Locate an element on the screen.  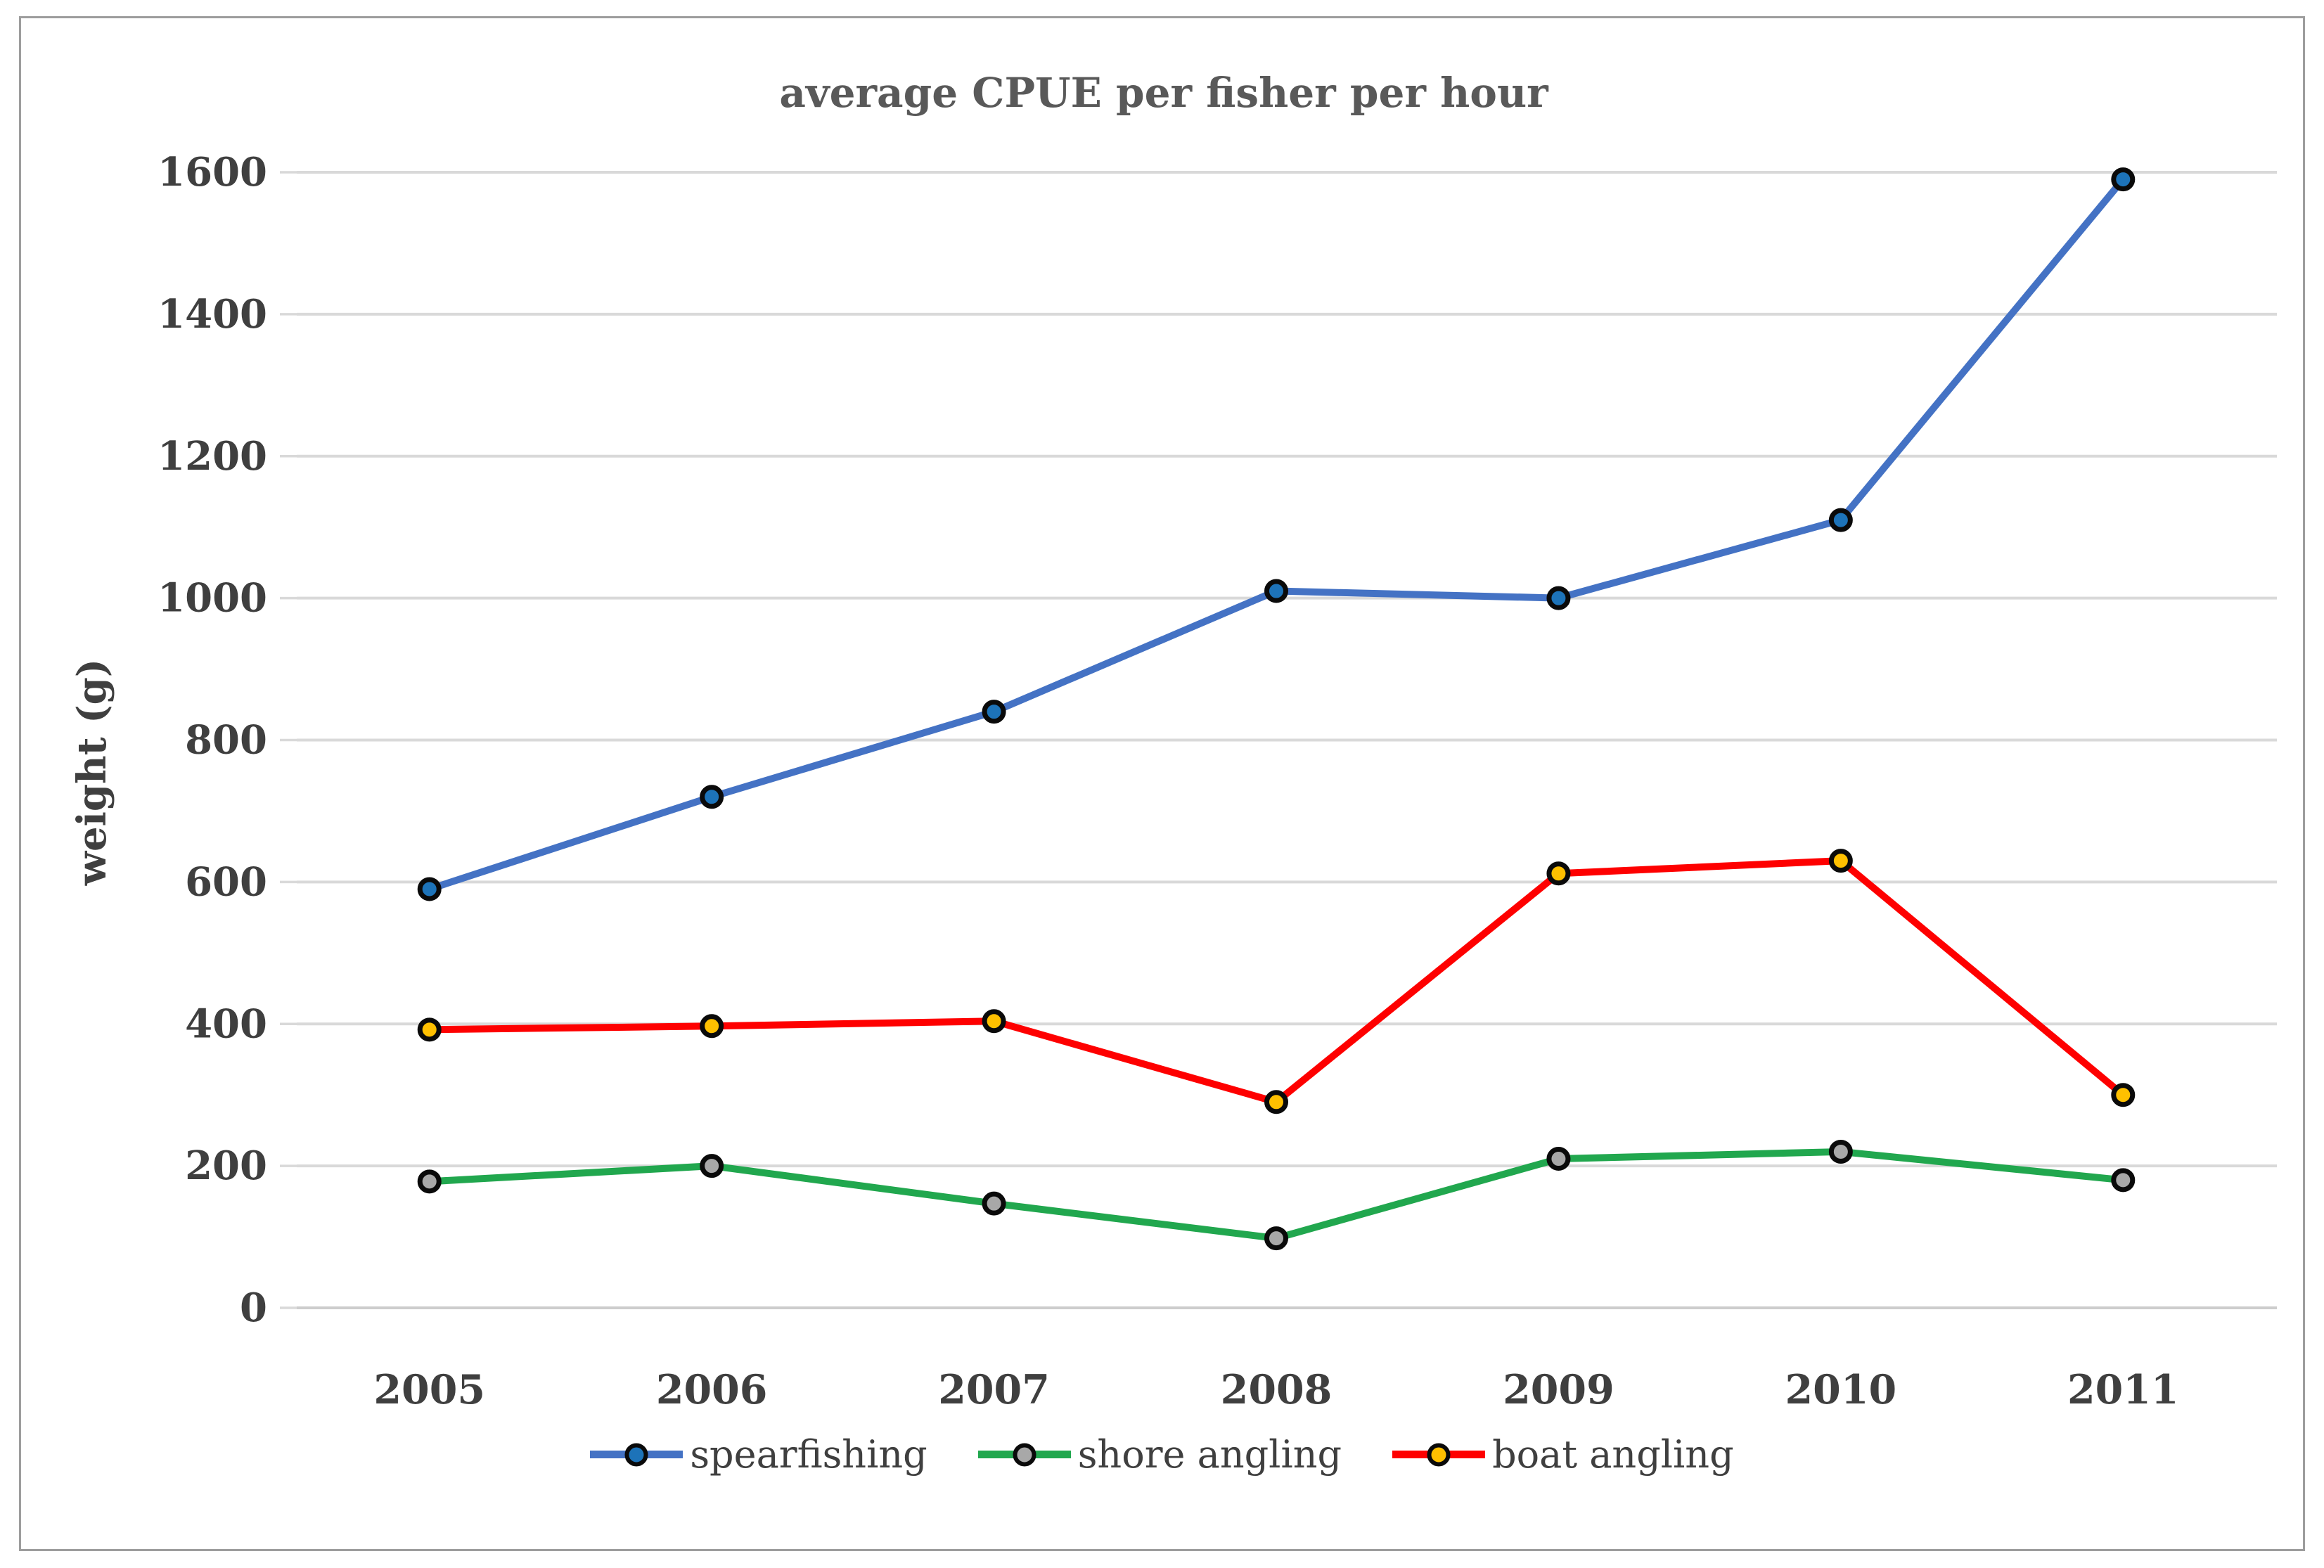
x-tick-label: 2009 is located at coordinates (1558, 1389).